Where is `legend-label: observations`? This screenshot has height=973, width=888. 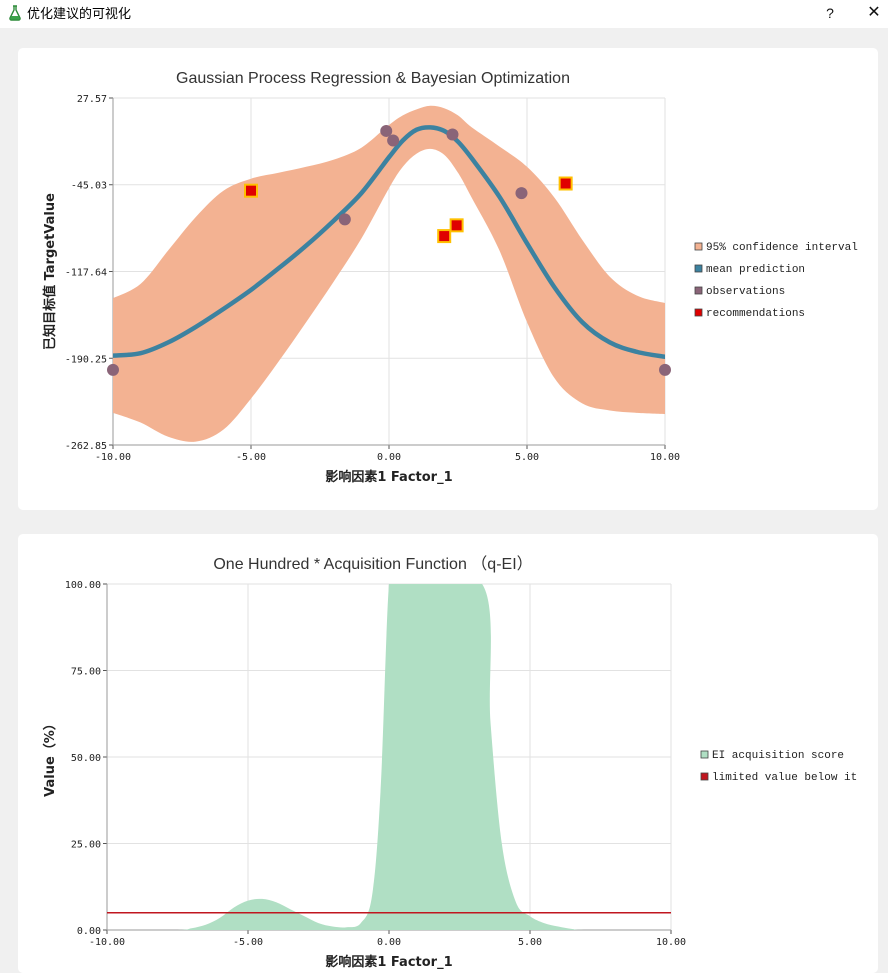
legend-label: observations is located at coordinates (745, 292).